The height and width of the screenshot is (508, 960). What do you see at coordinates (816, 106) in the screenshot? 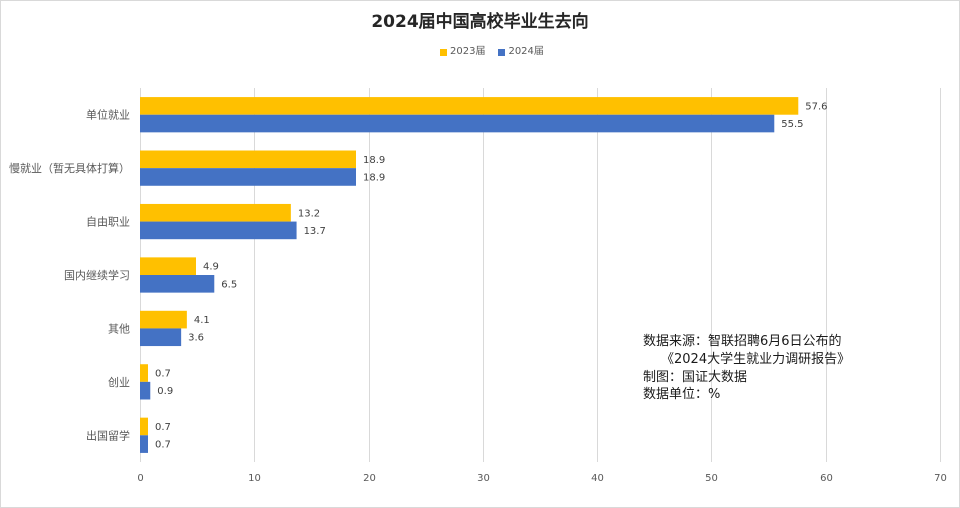
I see `data-label-series-0-category-0: 57.6` at bounding box center [816, 106].